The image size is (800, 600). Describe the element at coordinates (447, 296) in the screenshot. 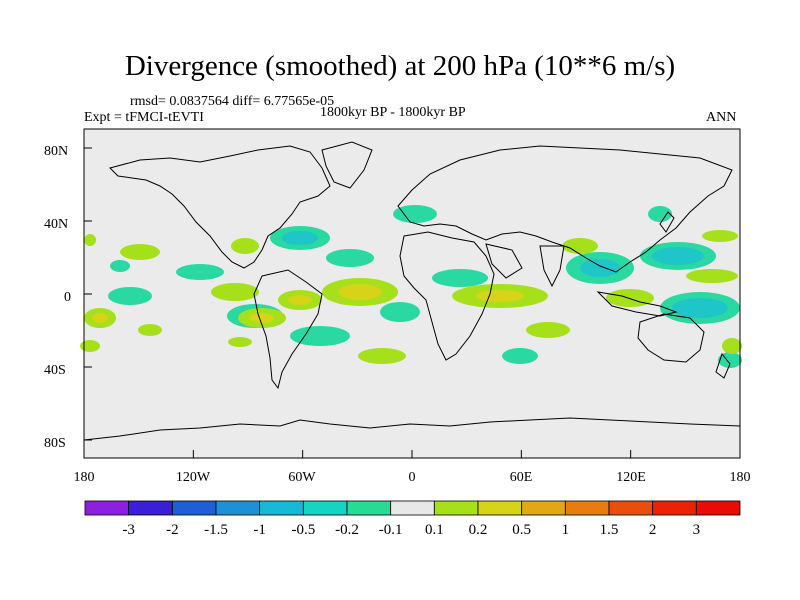

I see `coast-africa` at that location.